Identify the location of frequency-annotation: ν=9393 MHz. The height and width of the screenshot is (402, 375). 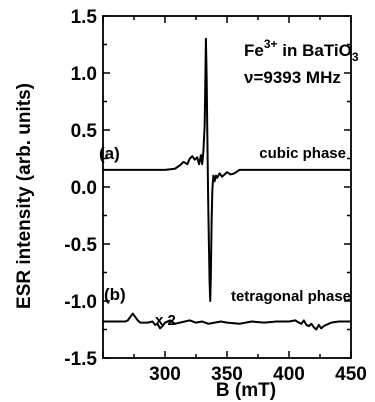
(292, 77).